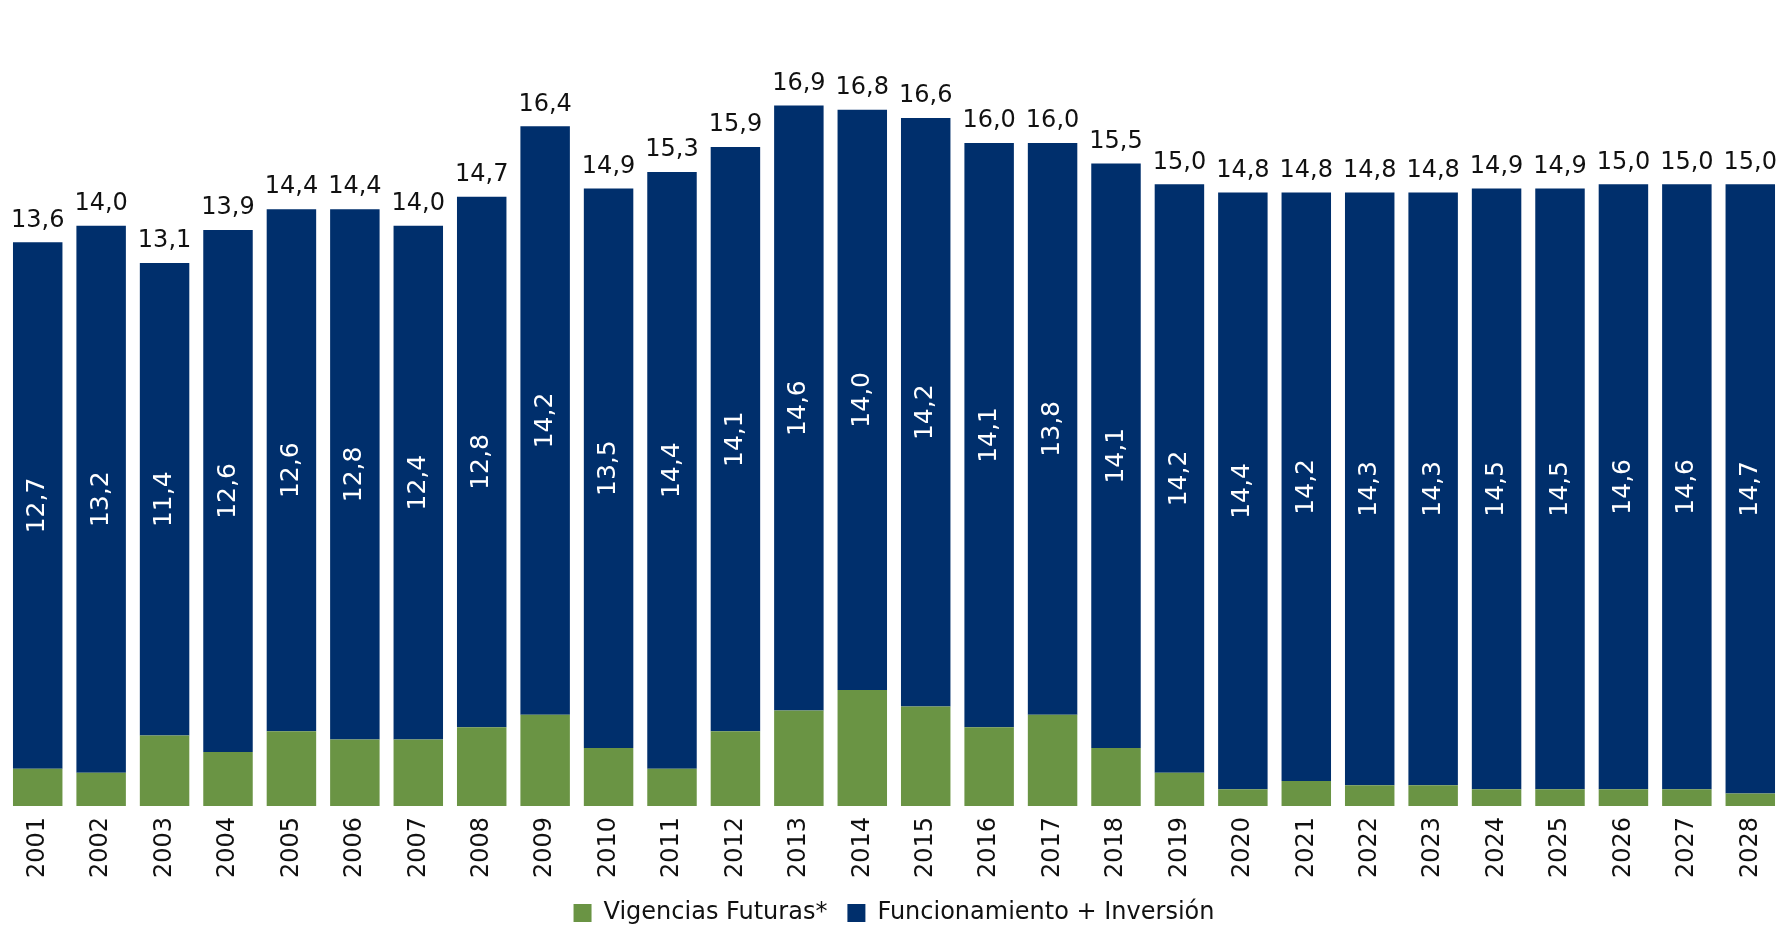  Describe the element at coordinates (353, 847) in the screenshot. I see `x-tick-label: 2006` at that location.